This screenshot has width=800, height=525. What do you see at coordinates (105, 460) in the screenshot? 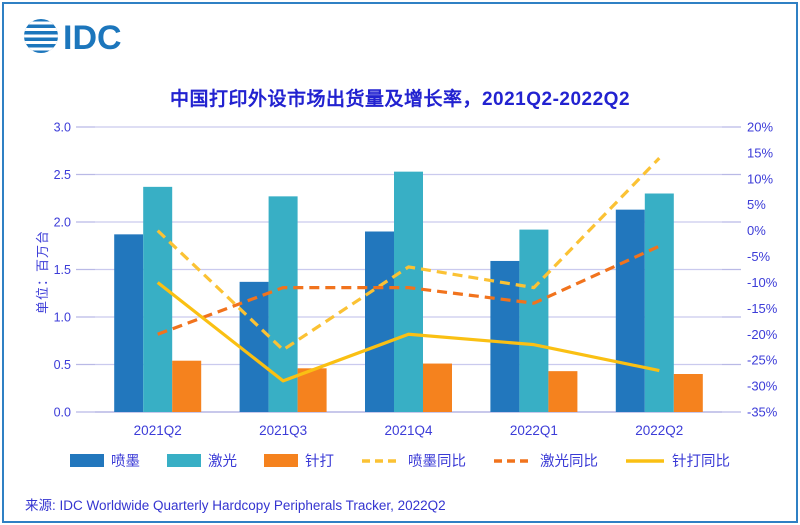
I see `legend-item-inkjet: 喷墨` at bounding box center [105, 460].